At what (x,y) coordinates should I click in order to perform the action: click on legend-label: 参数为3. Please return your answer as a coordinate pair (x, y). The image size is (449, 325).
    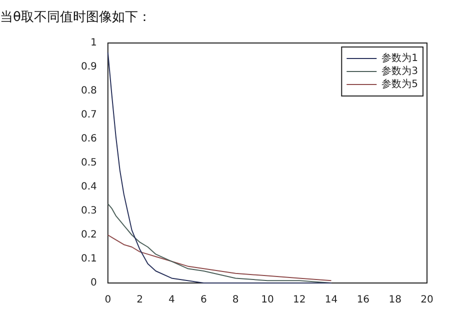
    Looking at the image, I should click on (400, 71).